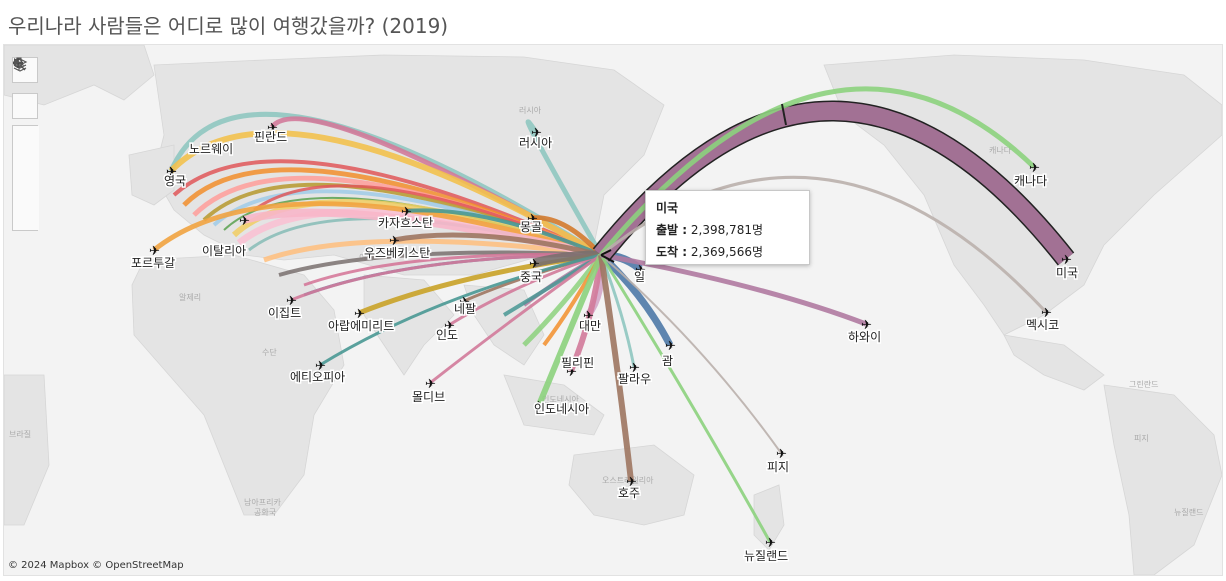 Image resolution: width=1226 pixels, height=581 pixels. Describe the element at coordinates (577, 363) in the screenshot. I see `destination-label: 필리핀` at that location.